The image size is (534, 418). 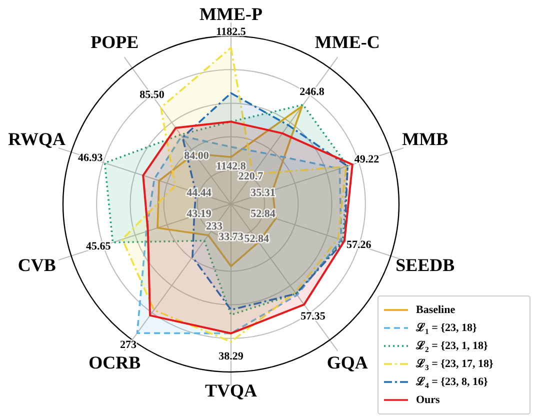 I want to click on text: 85.50, so click(x=152, y=94).